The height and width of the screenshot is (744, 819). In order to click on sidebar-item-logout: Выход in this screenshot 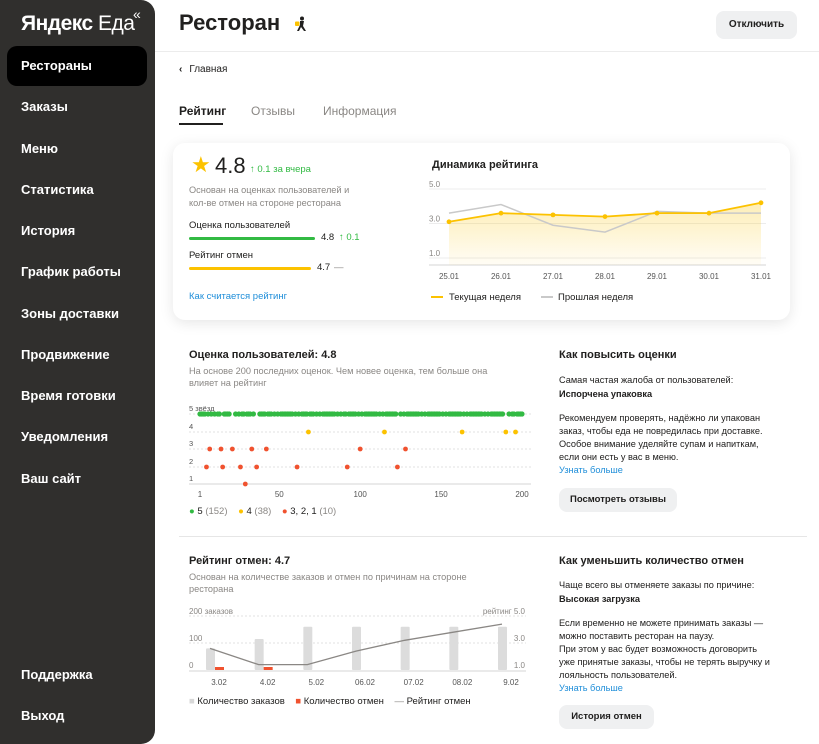, I will do `click(43, 716)`.